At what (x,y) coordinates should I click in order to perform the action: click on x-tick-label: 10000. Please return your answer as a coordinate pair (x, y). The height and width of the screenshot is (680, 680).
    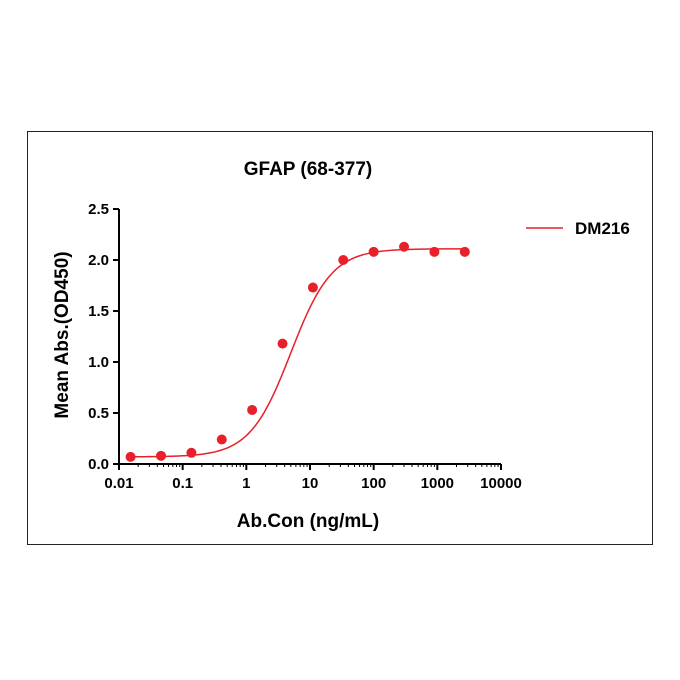
    Looking at the image, I should click on (501, 483).